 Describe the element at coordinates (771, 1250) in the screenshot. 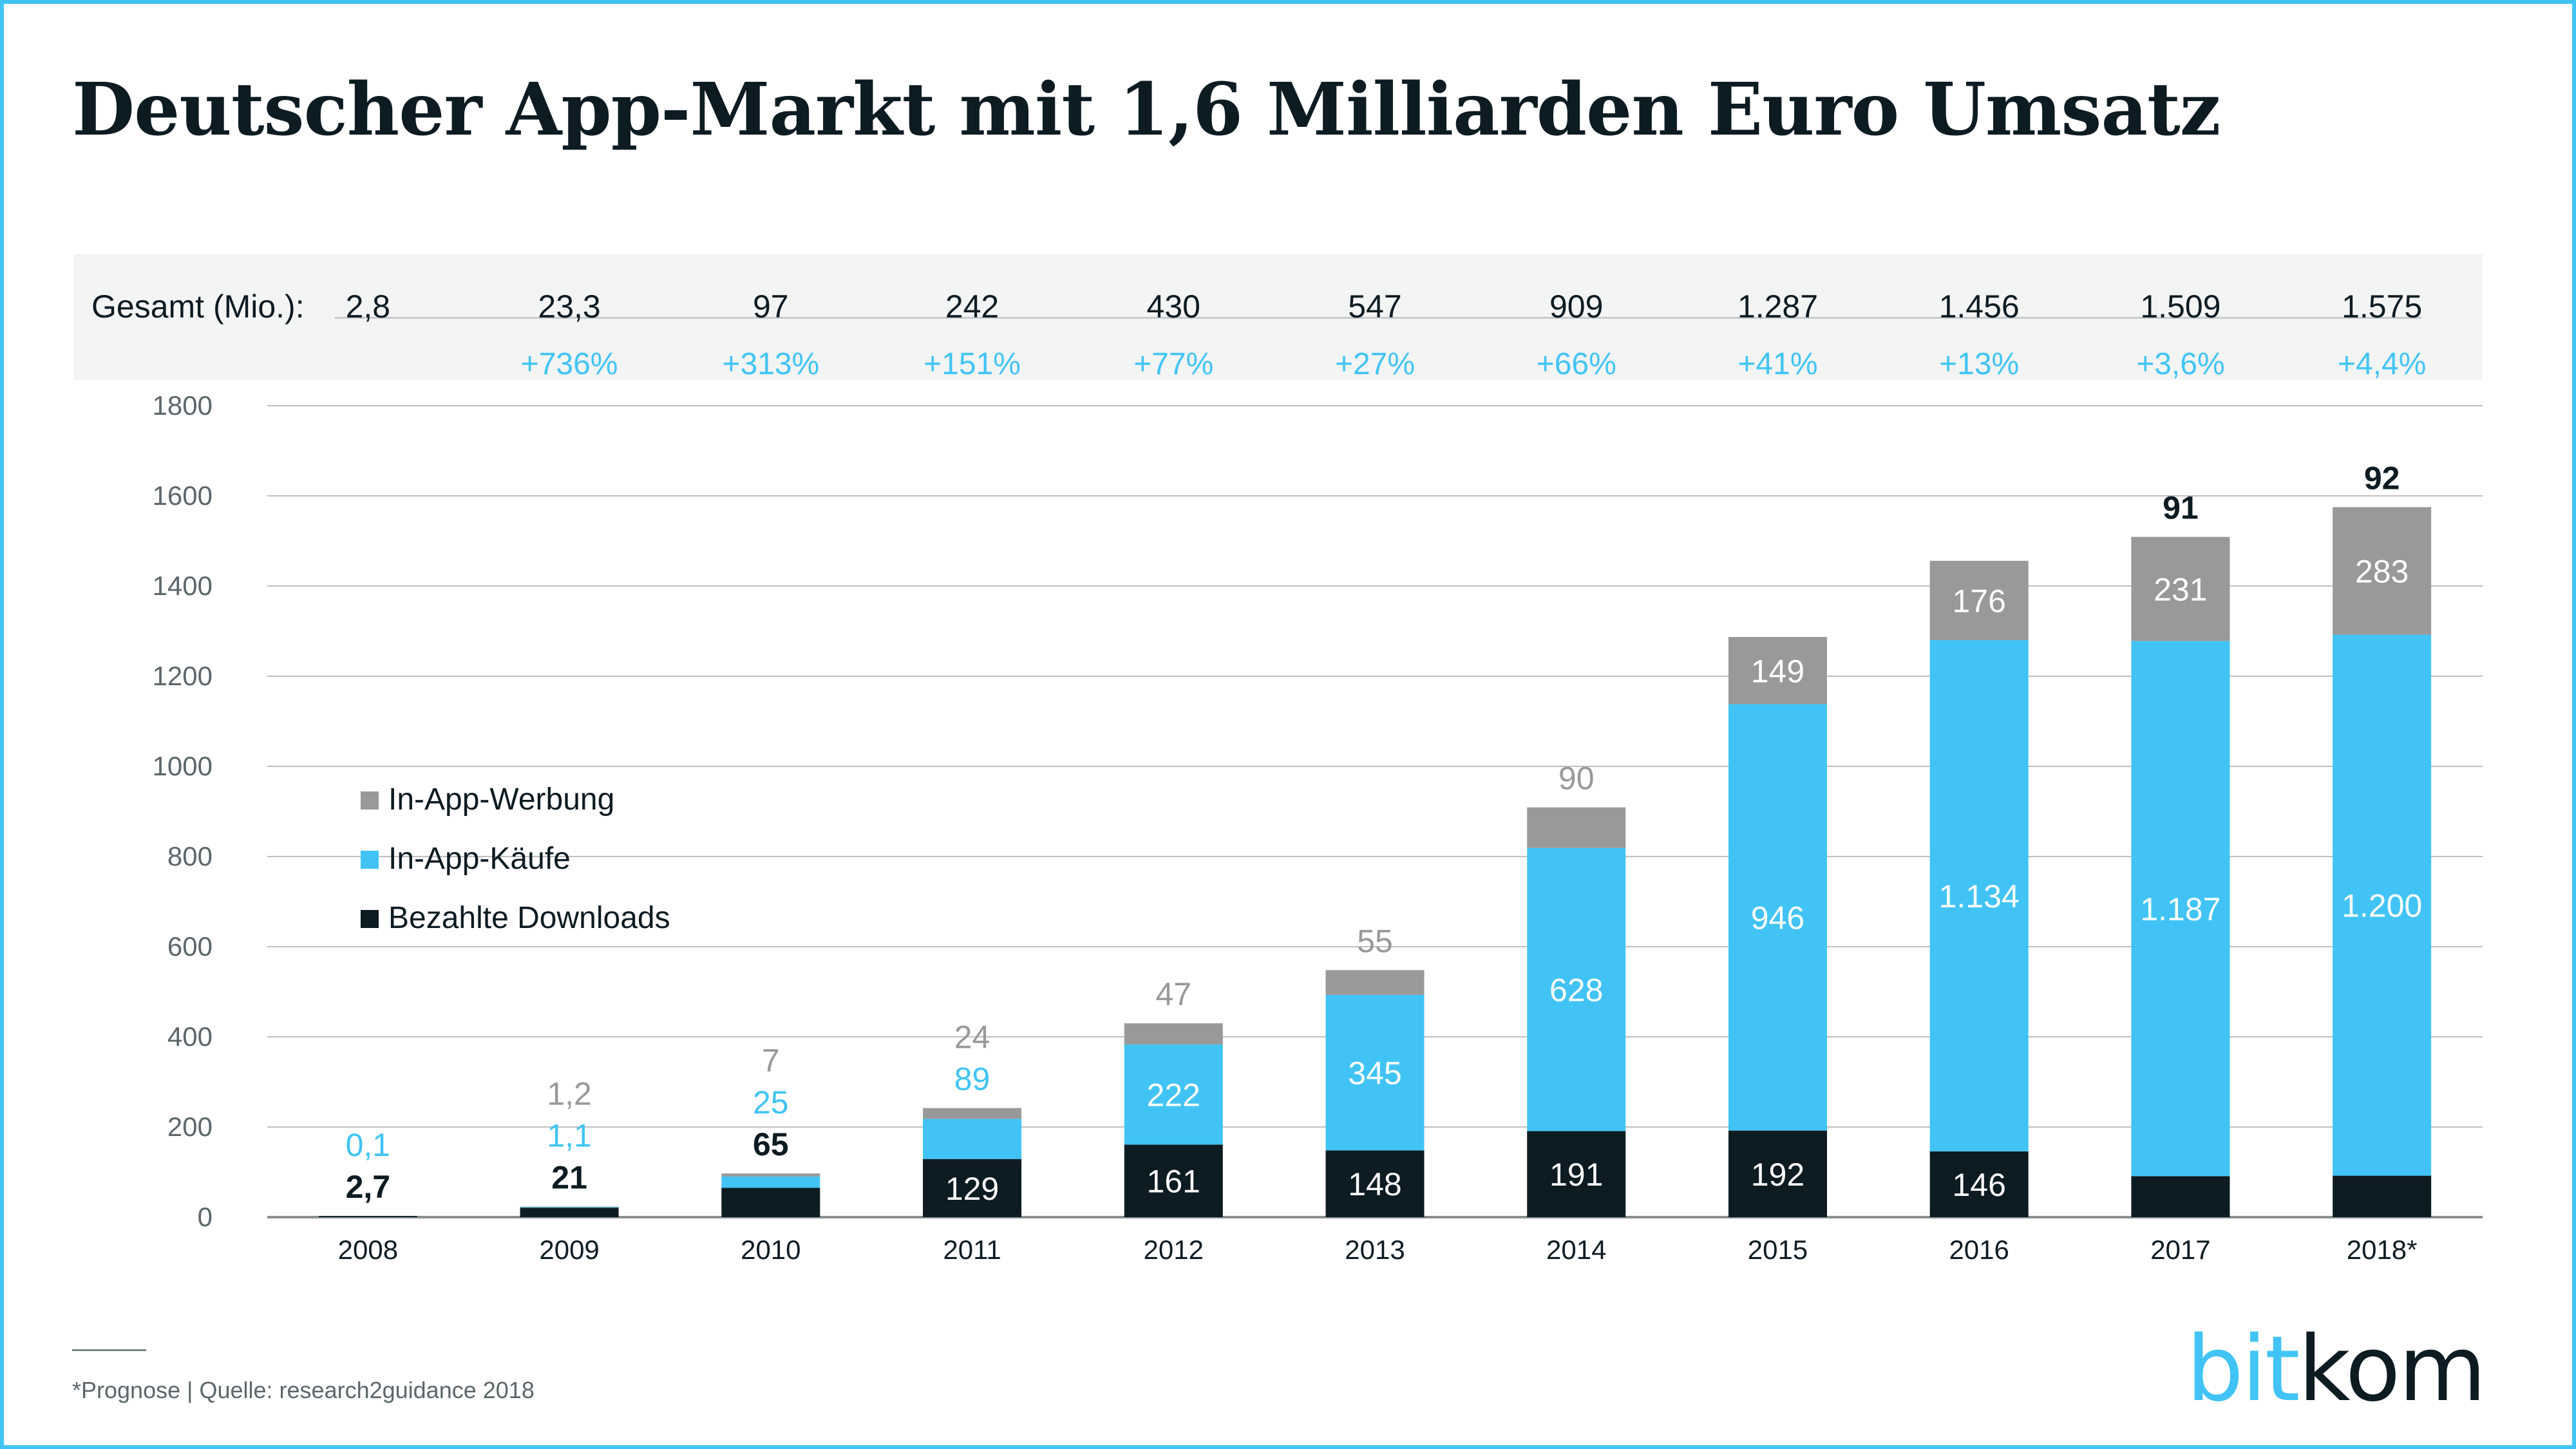

I see `x-tick-label: 2010` at that location.